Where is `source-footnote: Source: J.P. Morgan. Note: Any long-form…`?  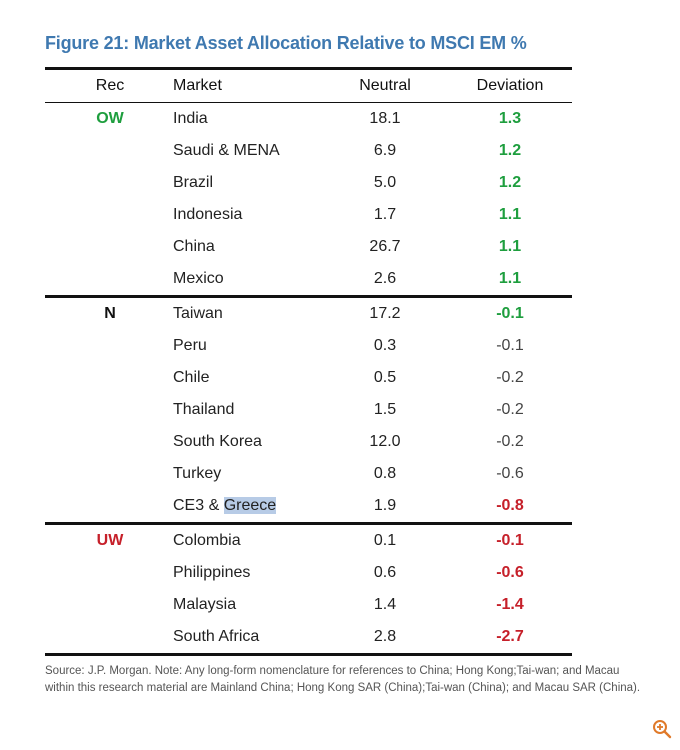 source-footnote: Source: J.P. Morgan. Note: Any long-form… is located at coordinates (343, 679).